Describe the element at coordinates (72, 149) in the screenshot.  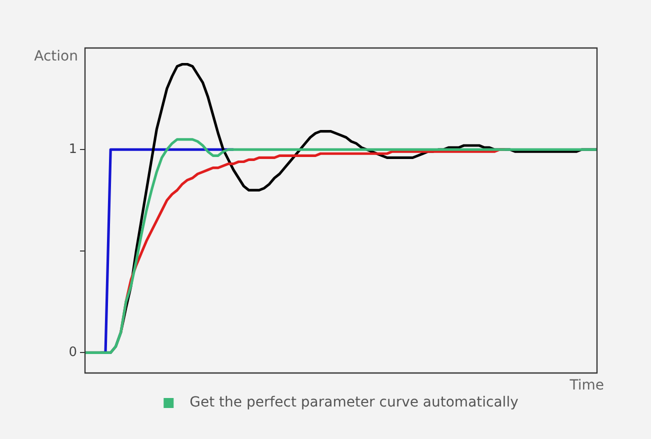
I see `y-tick-label: 1` at that location.